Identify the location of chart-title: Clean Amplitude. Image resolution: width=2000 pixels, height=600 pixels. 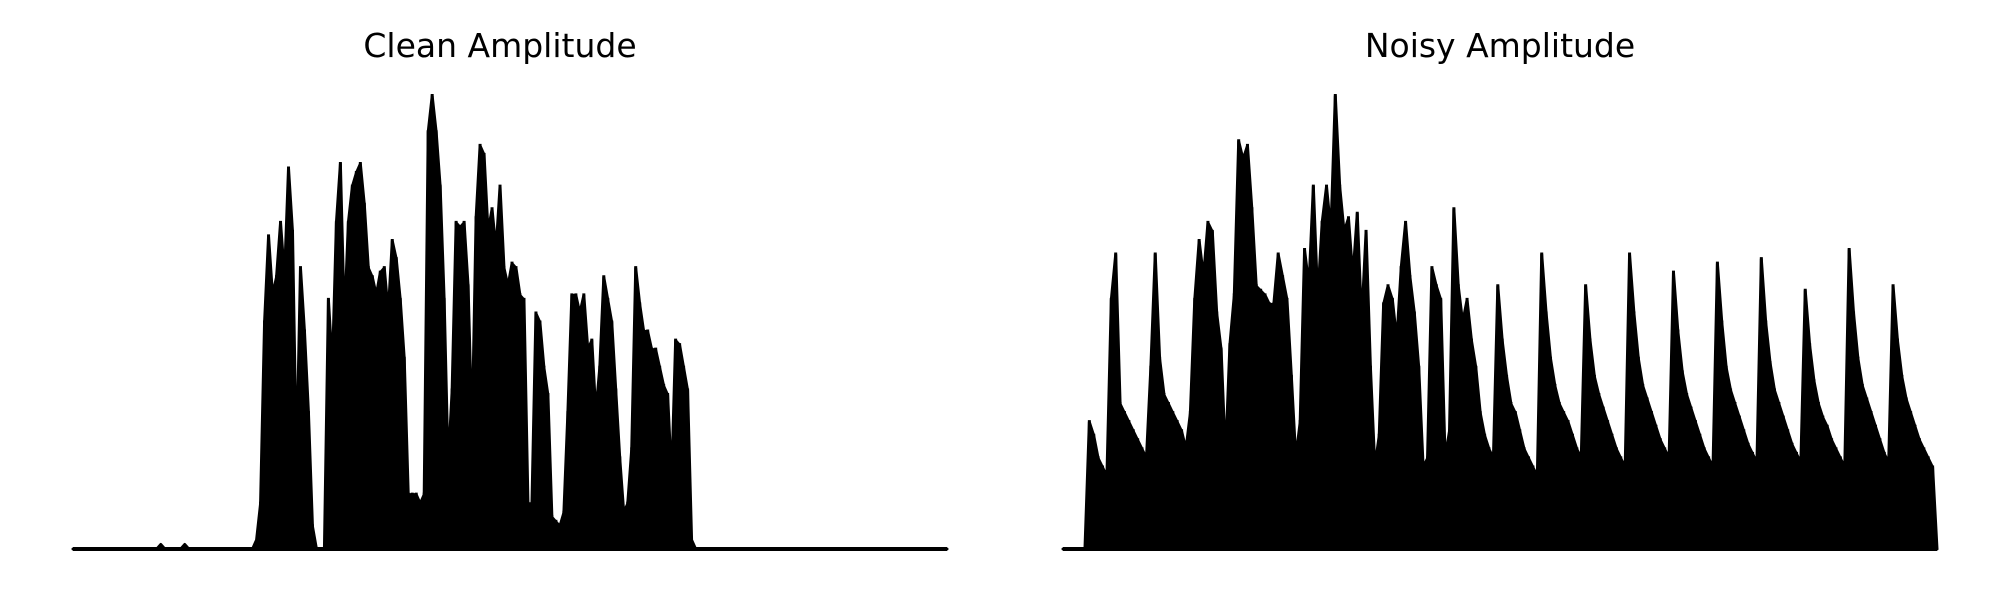
(500, 45).